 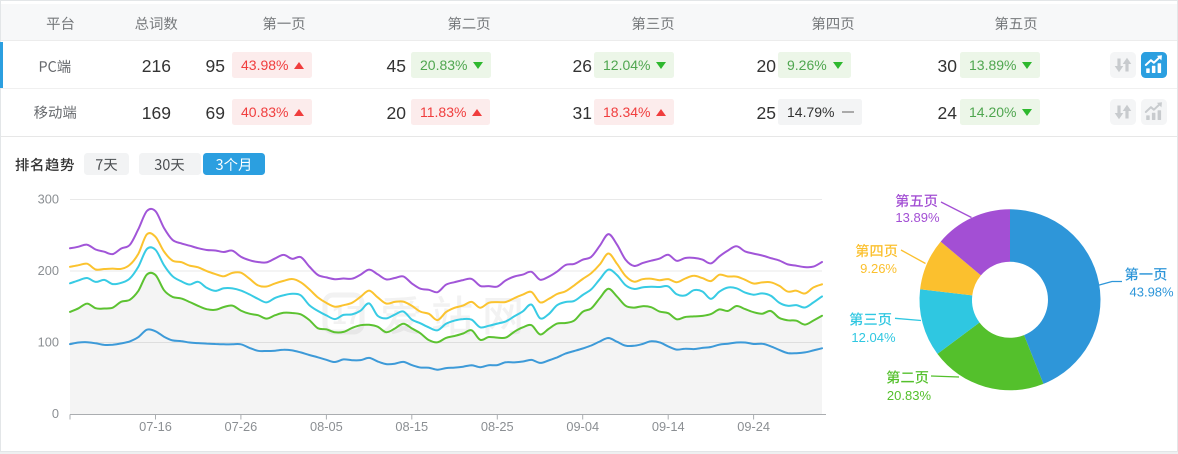 I want to click on svg-text: 09-04, so click(x=582, y=426).